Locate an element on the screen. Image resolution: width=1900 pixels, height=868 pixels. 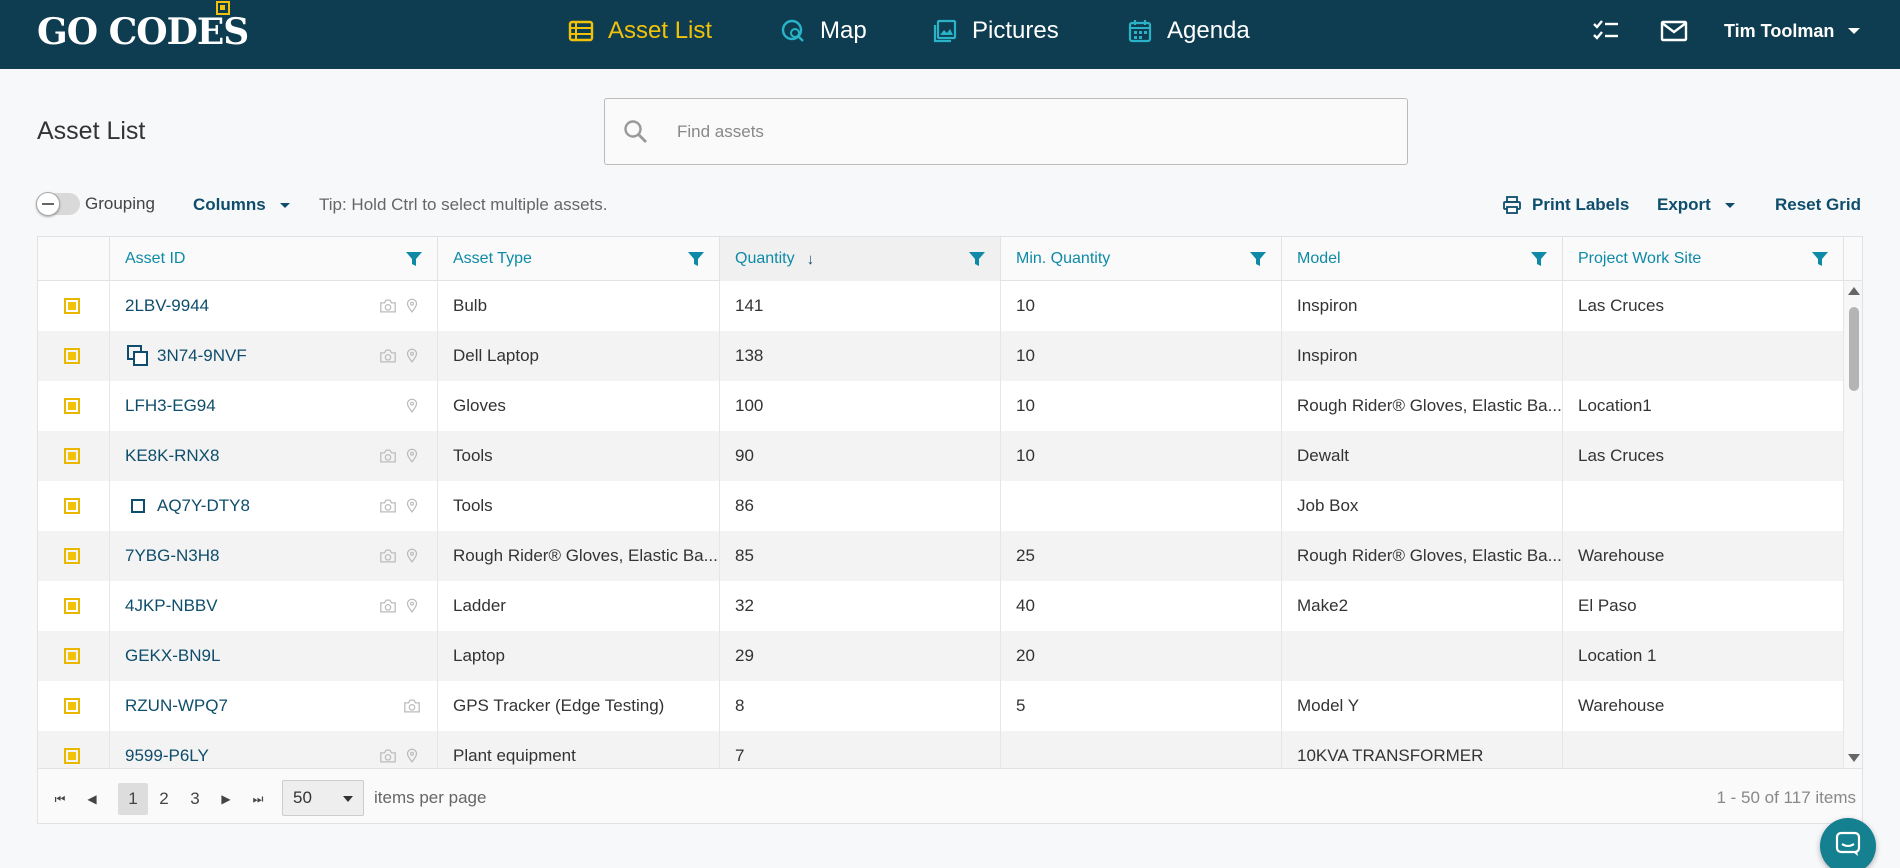
columns-dropdown: Columns is located at coordinates (241, 205).